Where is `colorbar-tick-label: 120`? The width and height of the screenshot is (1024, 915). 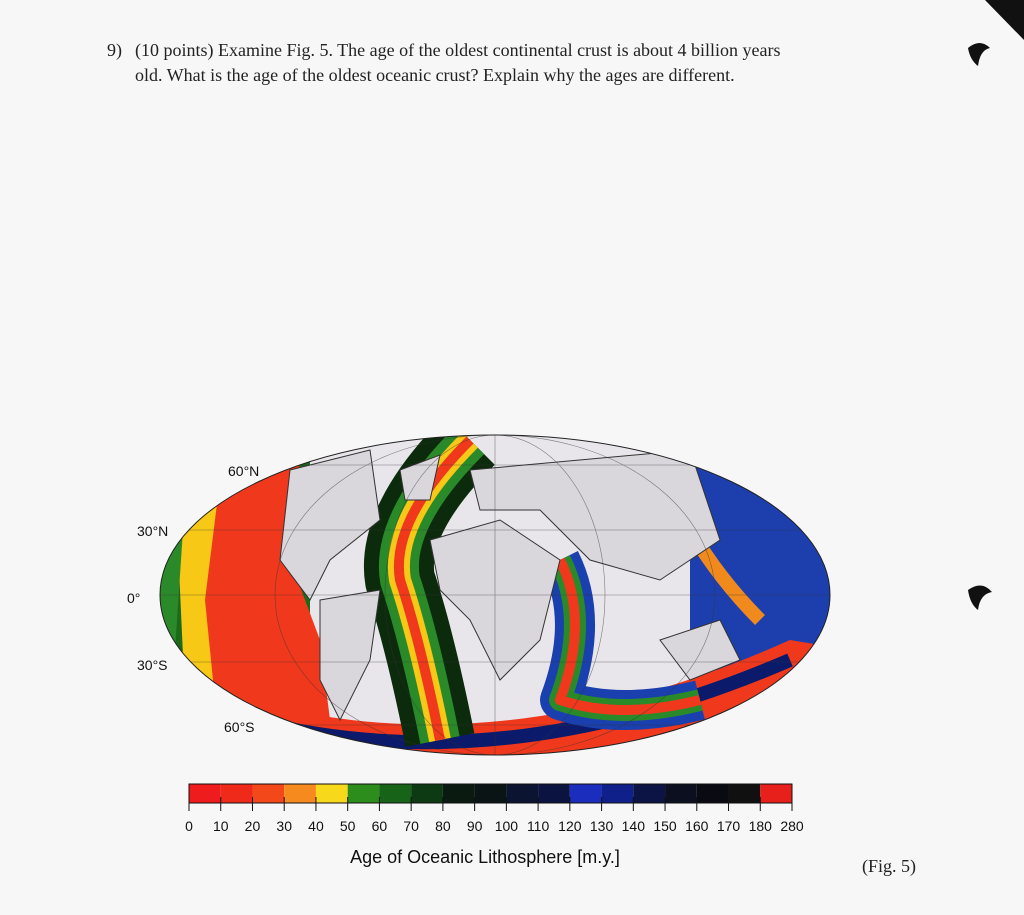
colorbar-tick-label: 120 is located at coordinates (570, 826).